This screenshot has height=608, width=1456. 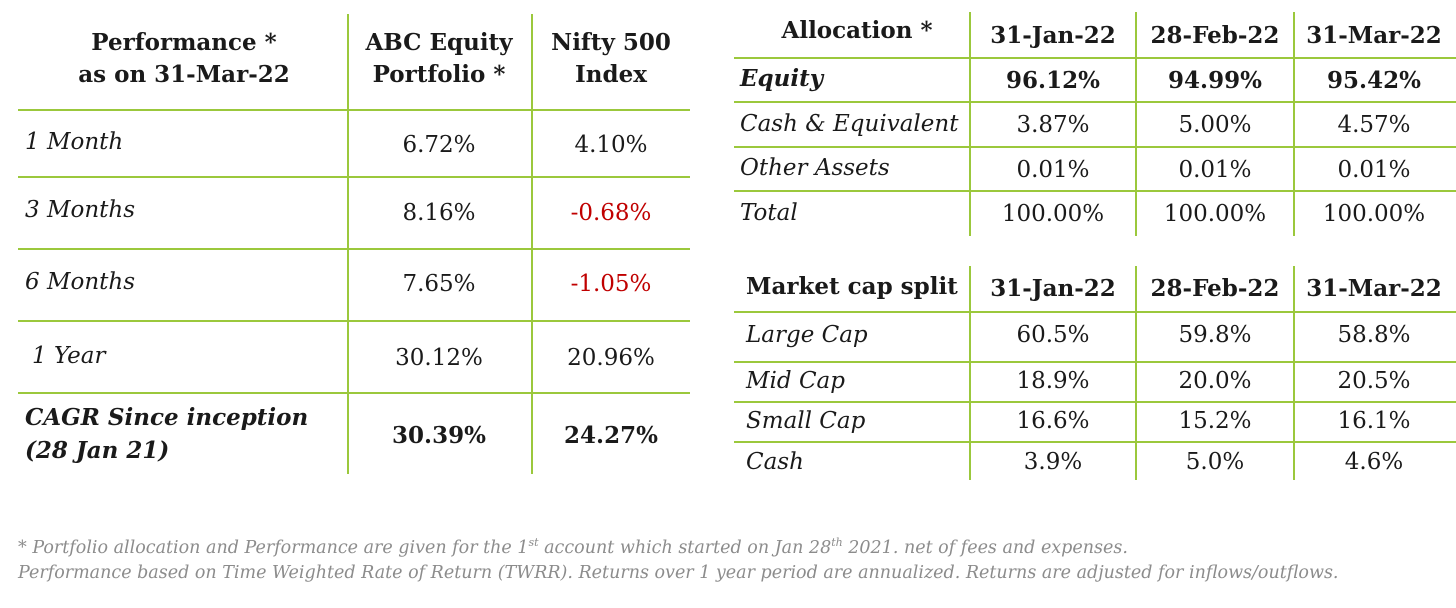 What do you see at coordinates (439, 213) in the screenshot?
I see `abc-value: 8.16%` at bounding box center [439, 213].